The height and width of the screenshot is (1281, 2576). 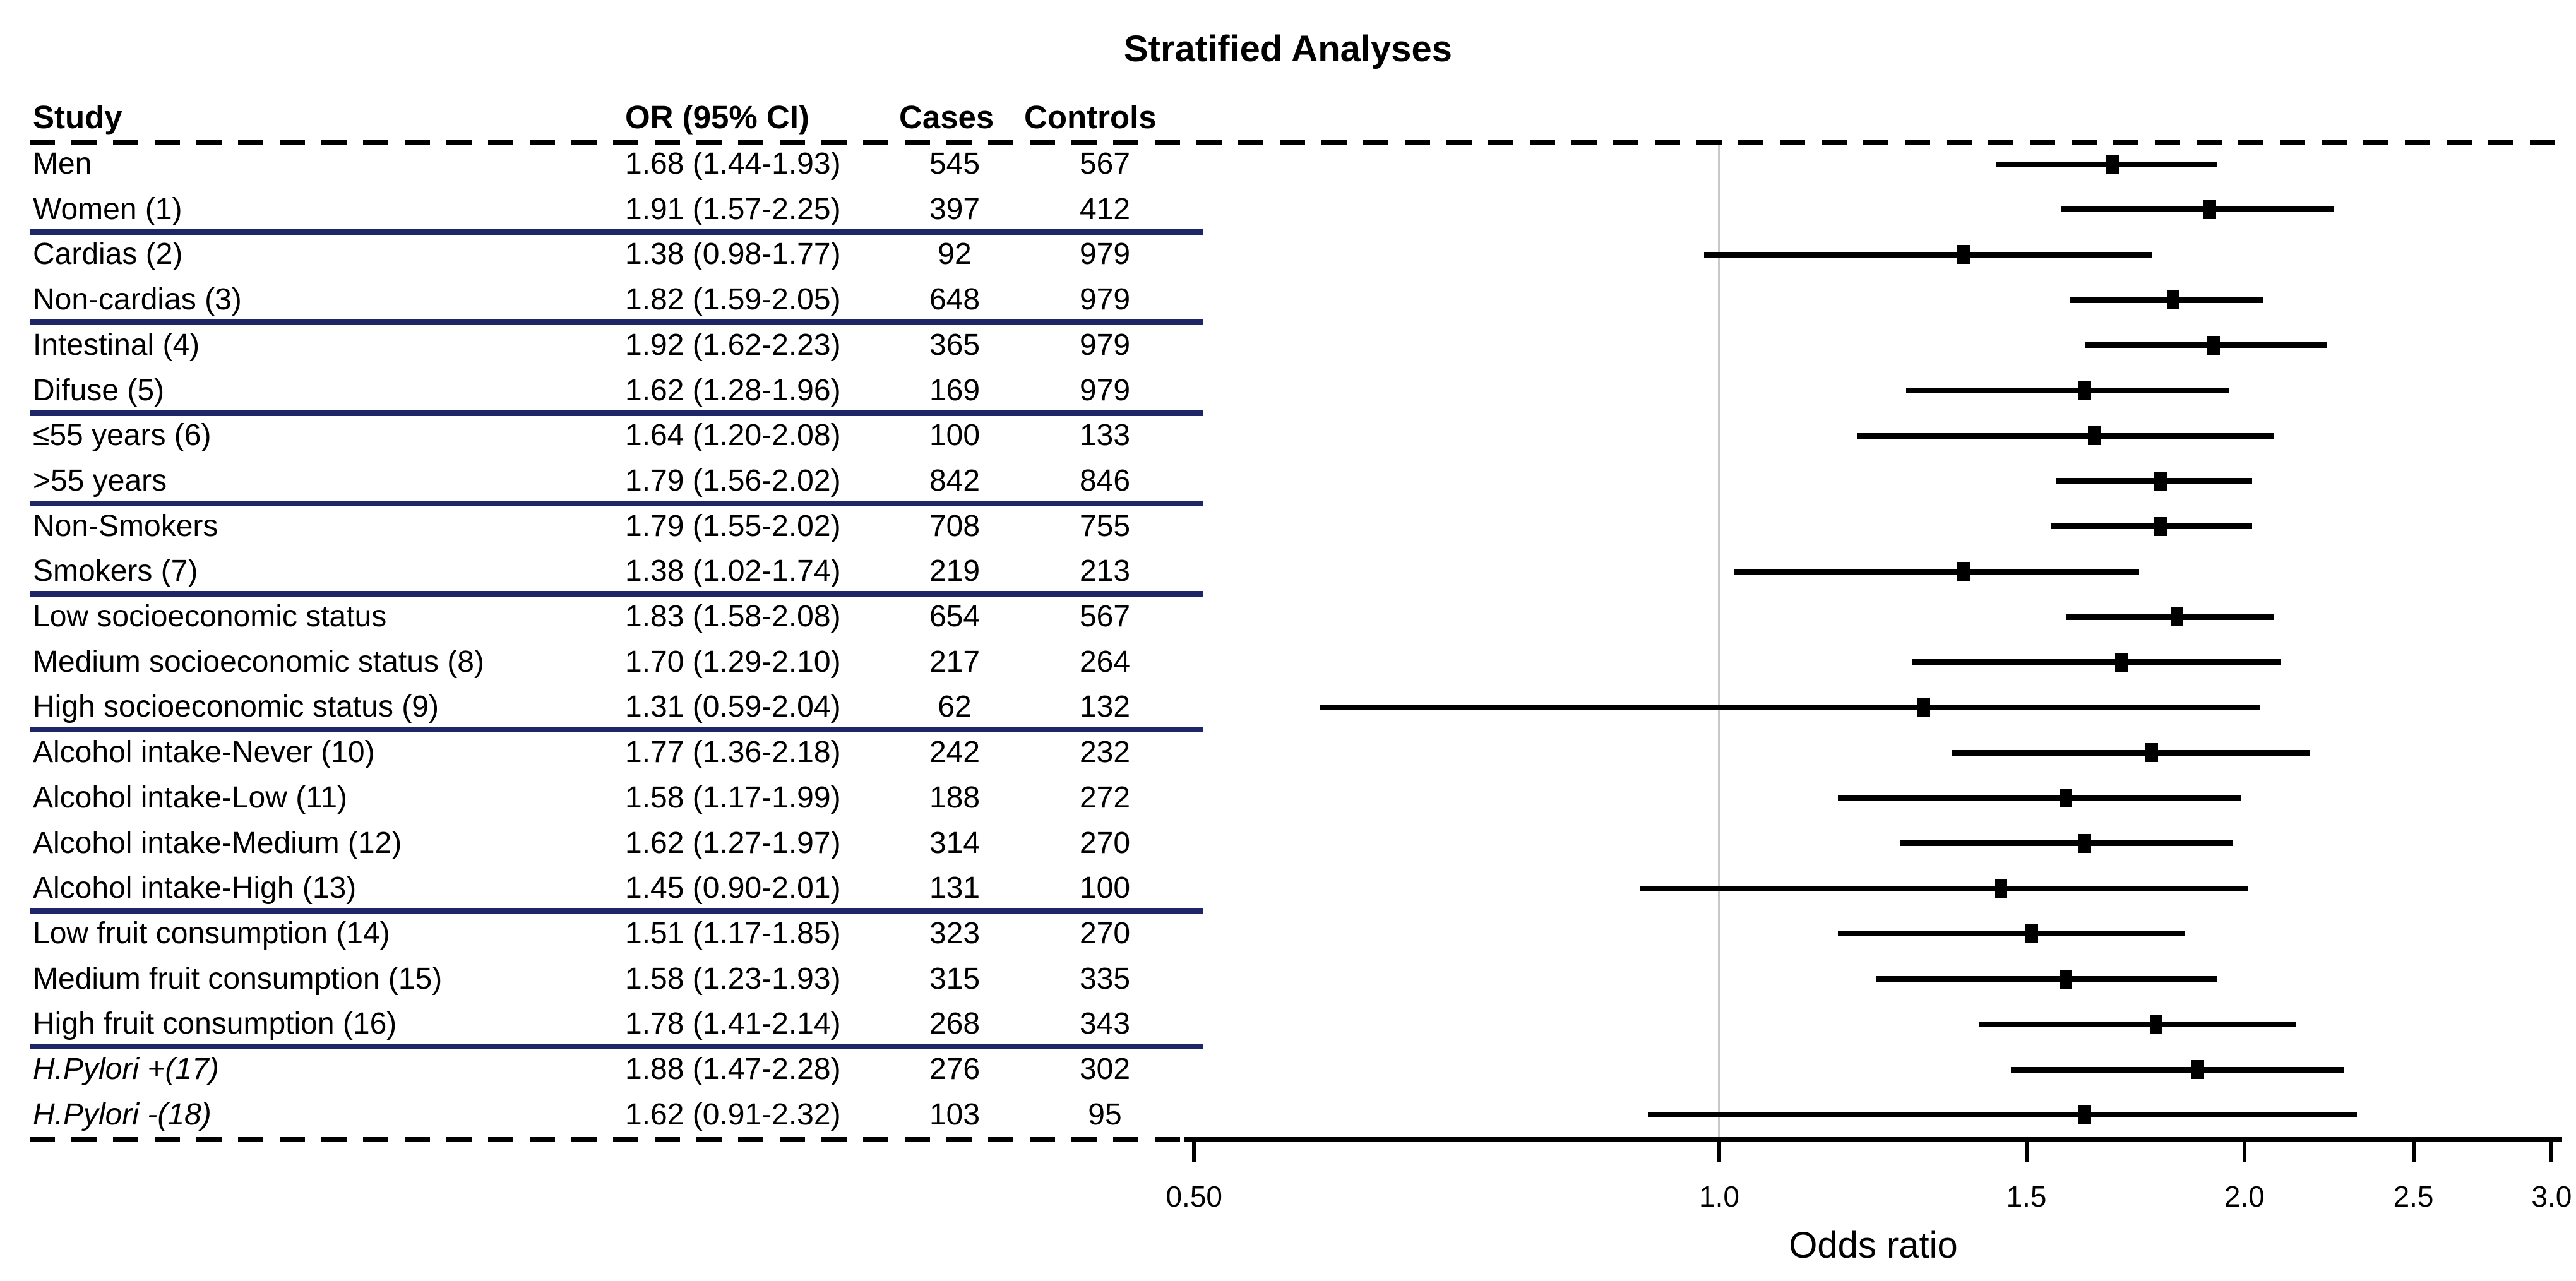 I want to click on row-cases: 242, so click(x=955, y=753).